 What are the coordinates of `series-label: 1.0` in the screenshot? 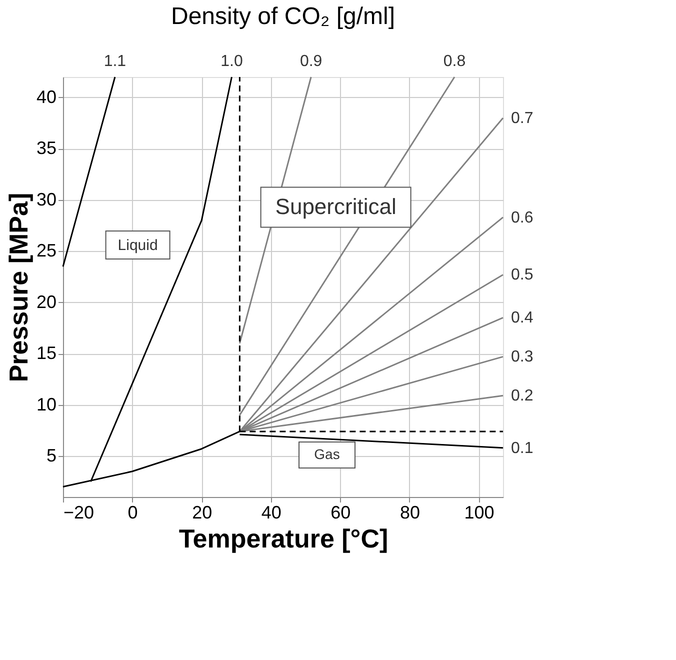 It's located at (231, 61).